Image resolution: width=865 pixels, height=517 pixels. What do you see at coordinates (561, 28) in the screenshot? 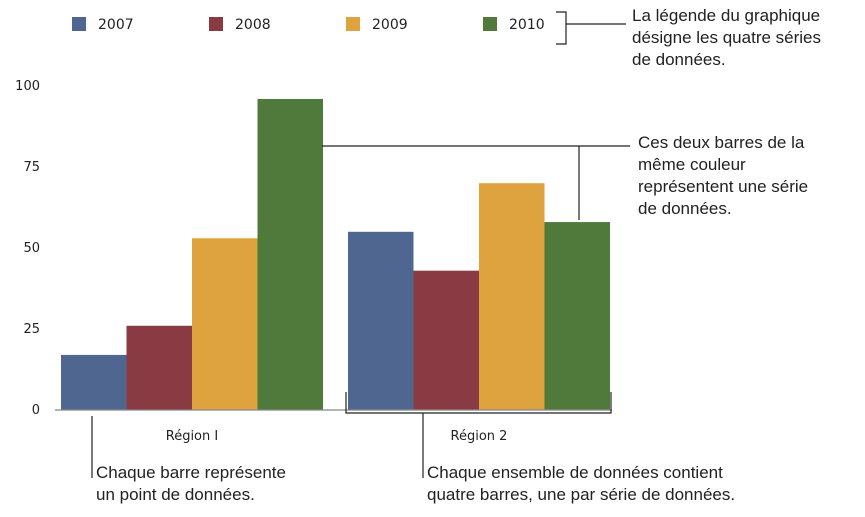
I see `legend-bracket` at bounding box center [561, 28].